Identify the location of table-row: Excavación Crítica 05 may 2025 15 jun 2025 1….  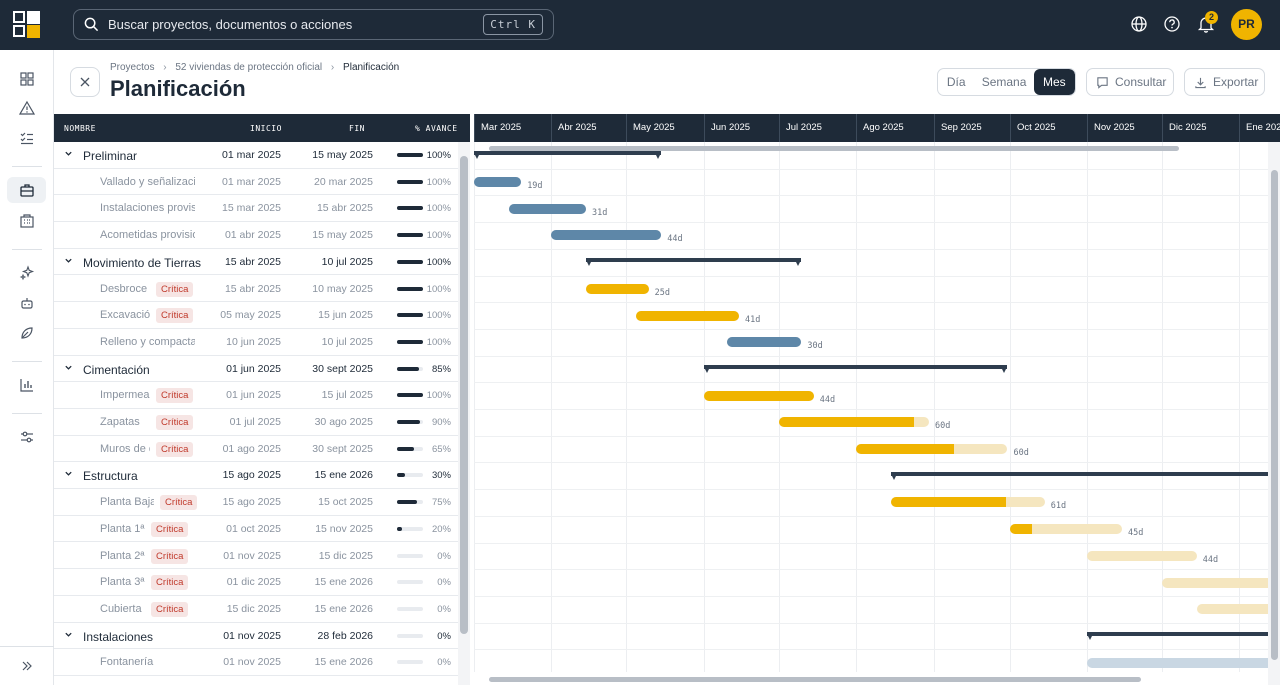
(256, 315).